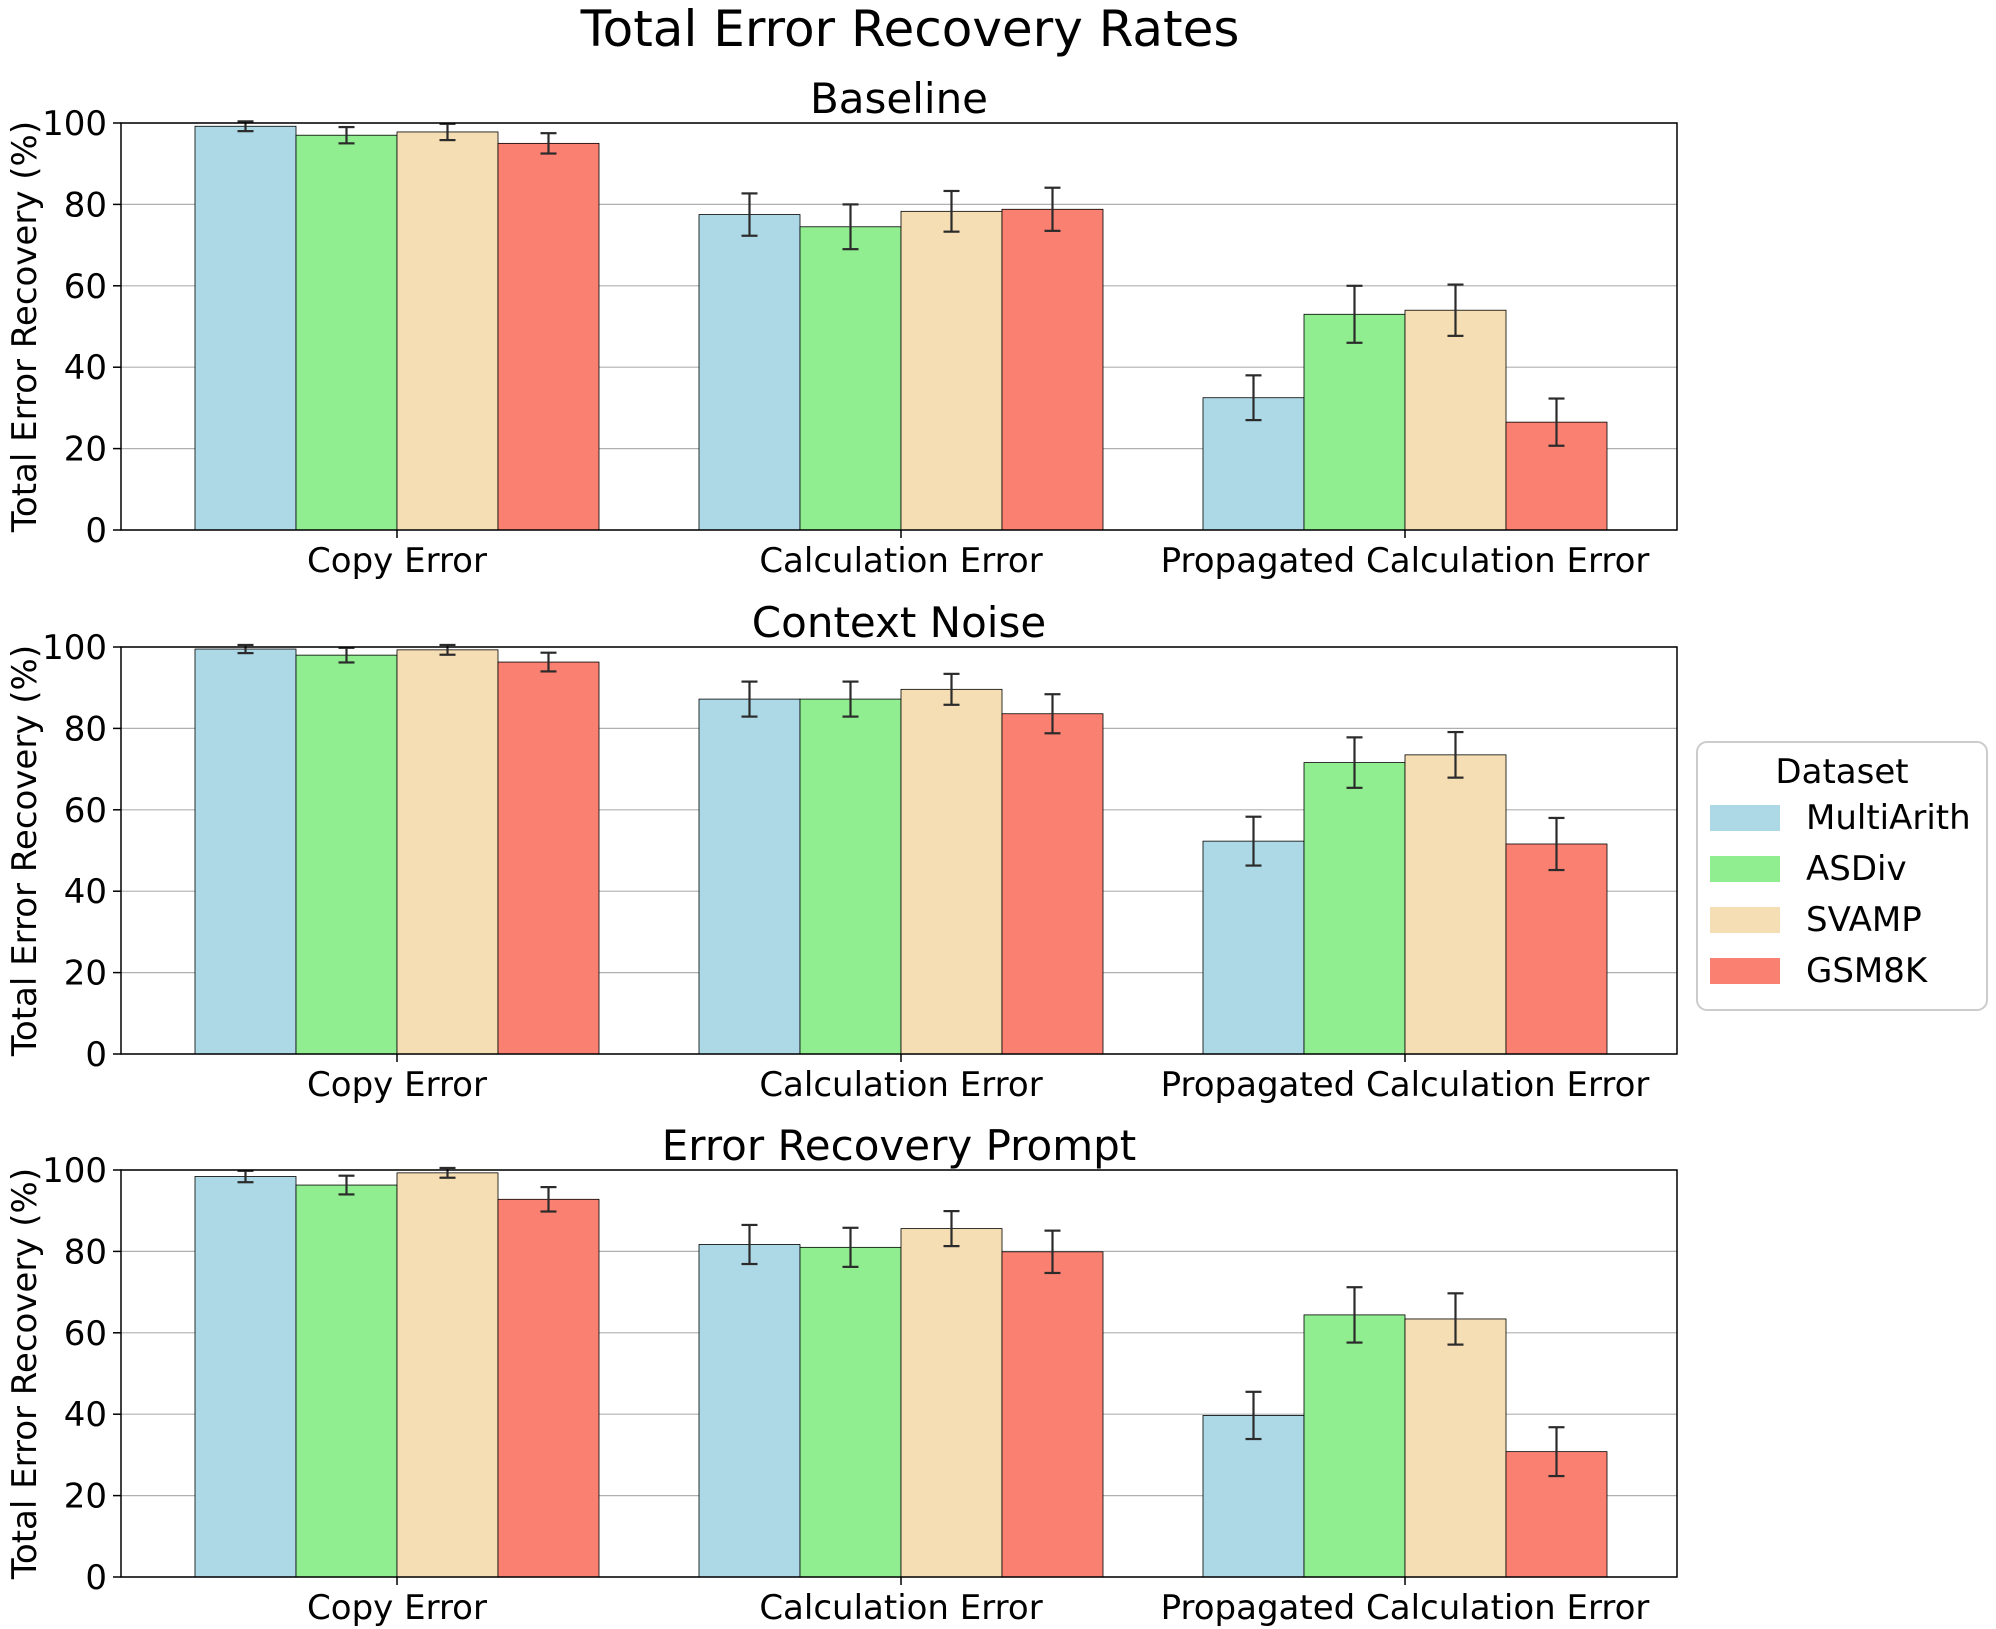 The image size is (1996, 1629). Describe the element at coordinates (1556, 949) in the screenshot. I see `bar-gsm8k-propagated-calculation-error` at that location.